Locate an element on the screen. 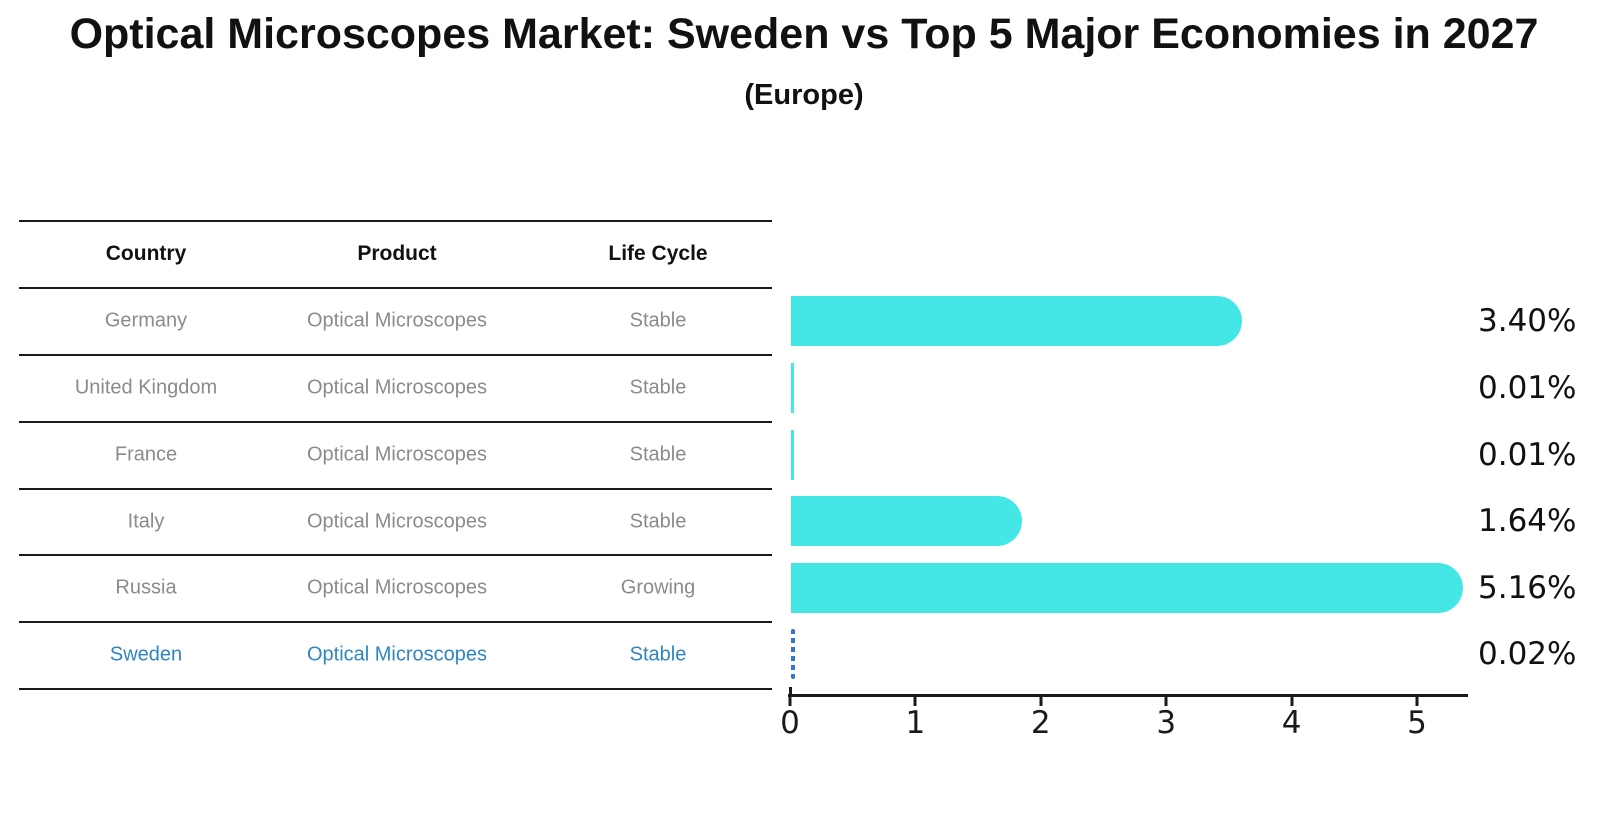 The image size is (1608, 823). bar-russia is located at coordinates (1127, 588).